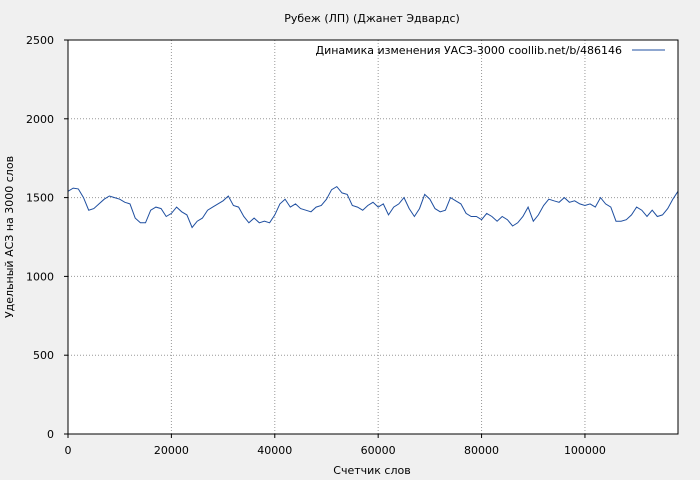  Describe the element at coordinates (40, 198) in the screenshot. I see `y-tick-label: 1500` at that location.